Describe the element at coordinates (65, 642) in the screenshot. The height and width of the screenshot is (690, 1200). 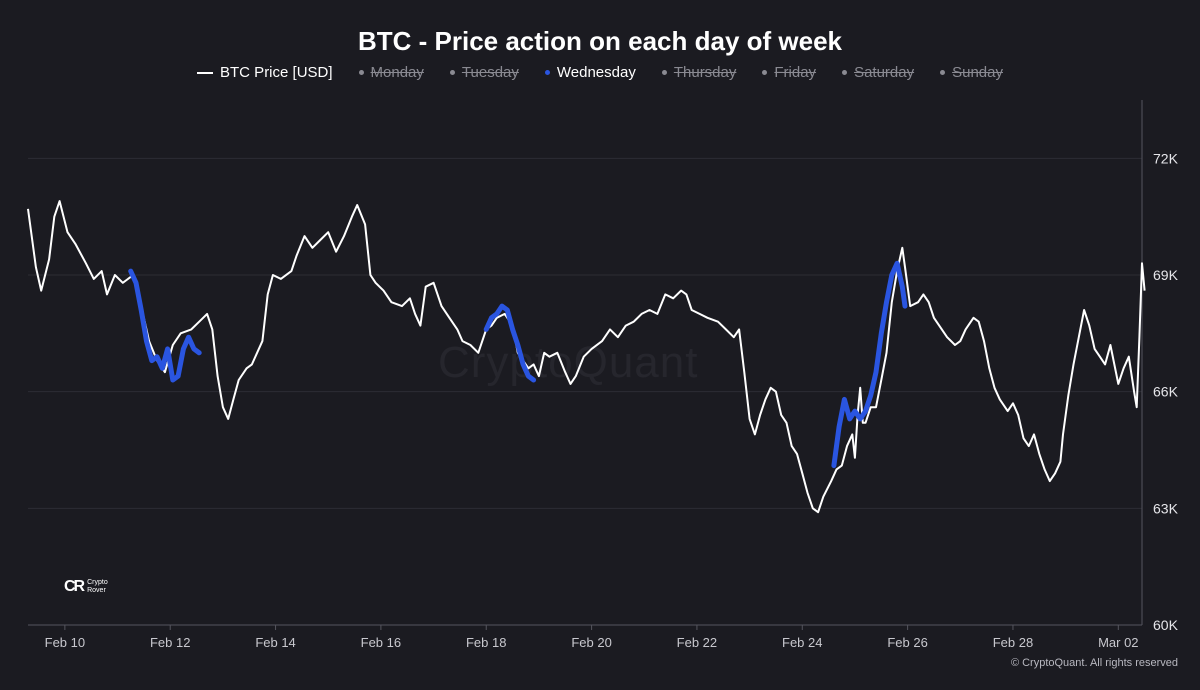
I see `x-tick-label: Feb 10` at that location.